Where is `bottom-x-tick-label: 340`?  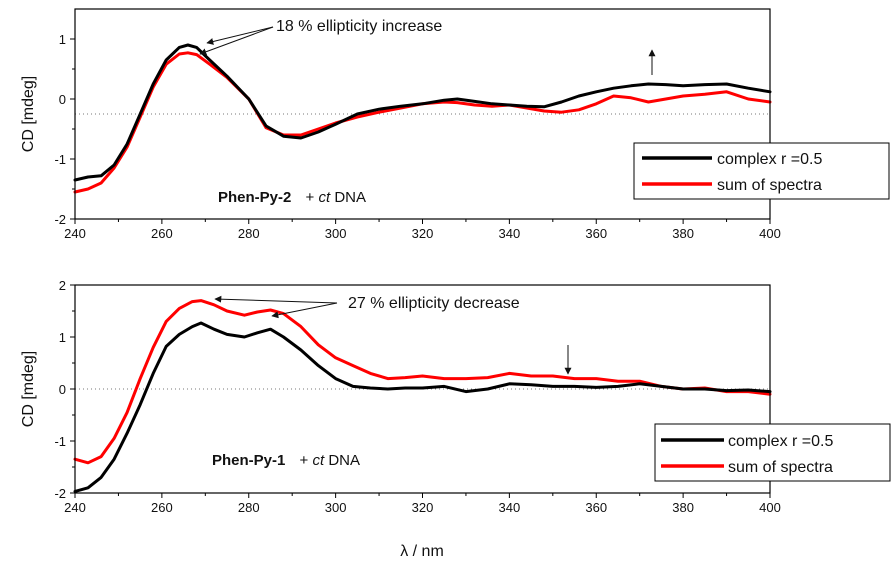
bottom-x-tick-label: 340 is located at coordinates (510, 507).